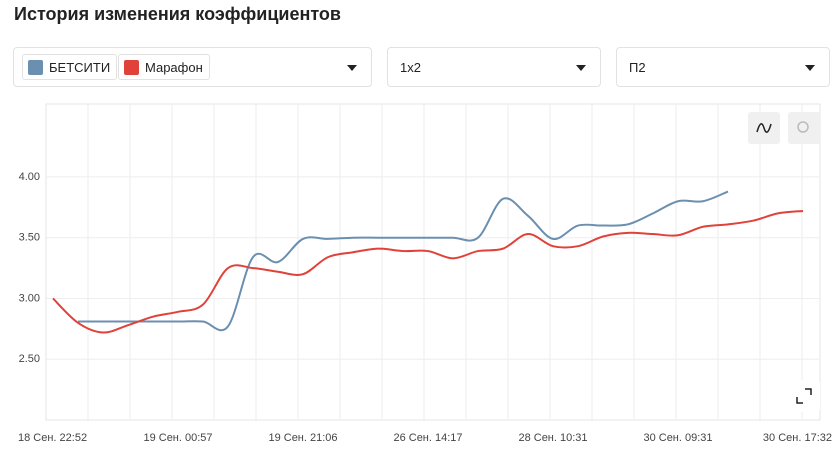 Image resolution: width=837 pixels, height=454 pixels. I want to click on bookmaker-chip: Марафон, so click(164, 67).